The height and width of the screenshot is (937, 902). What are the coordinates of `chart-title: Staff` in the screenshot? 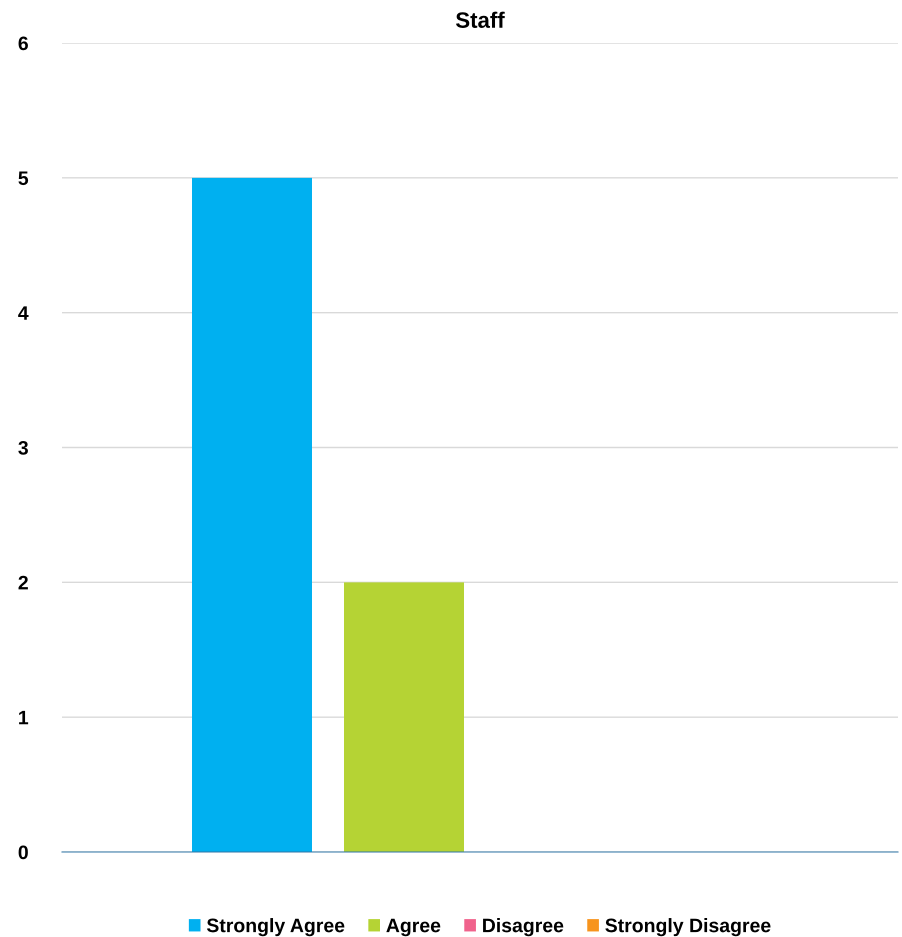 It's located at (480, 20).